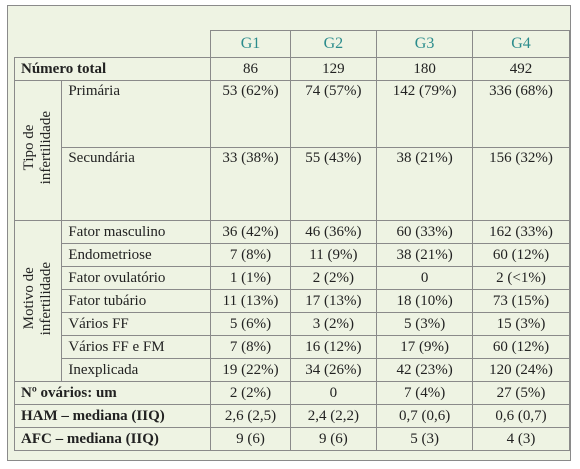  I want to click on group-row: Vários FF 5 (6%) 3 (2%) 5 (3%) 15 (3%), so click(293, 324).